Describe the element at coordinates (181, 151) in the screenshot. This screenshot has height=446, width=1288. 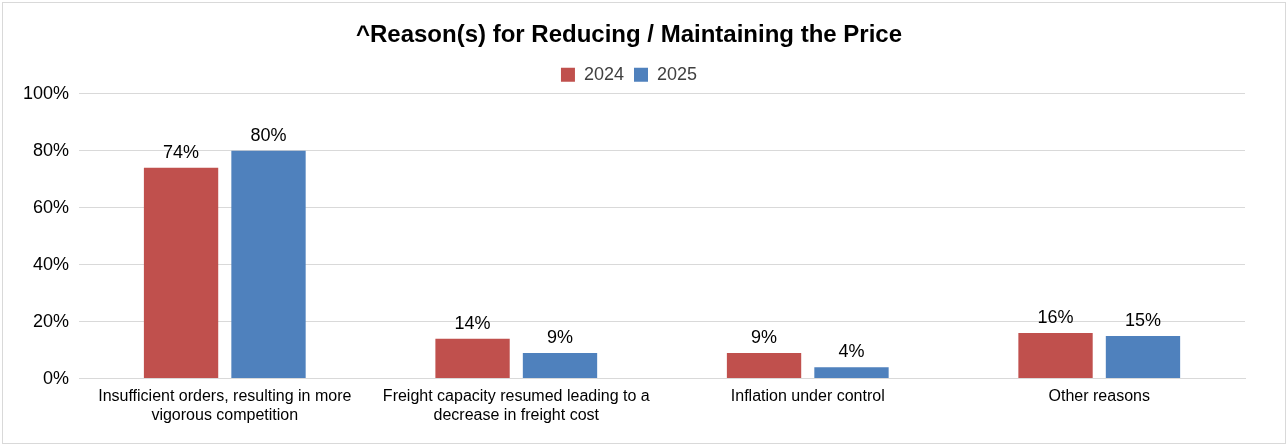
I see `data-label: 74%` at that location.